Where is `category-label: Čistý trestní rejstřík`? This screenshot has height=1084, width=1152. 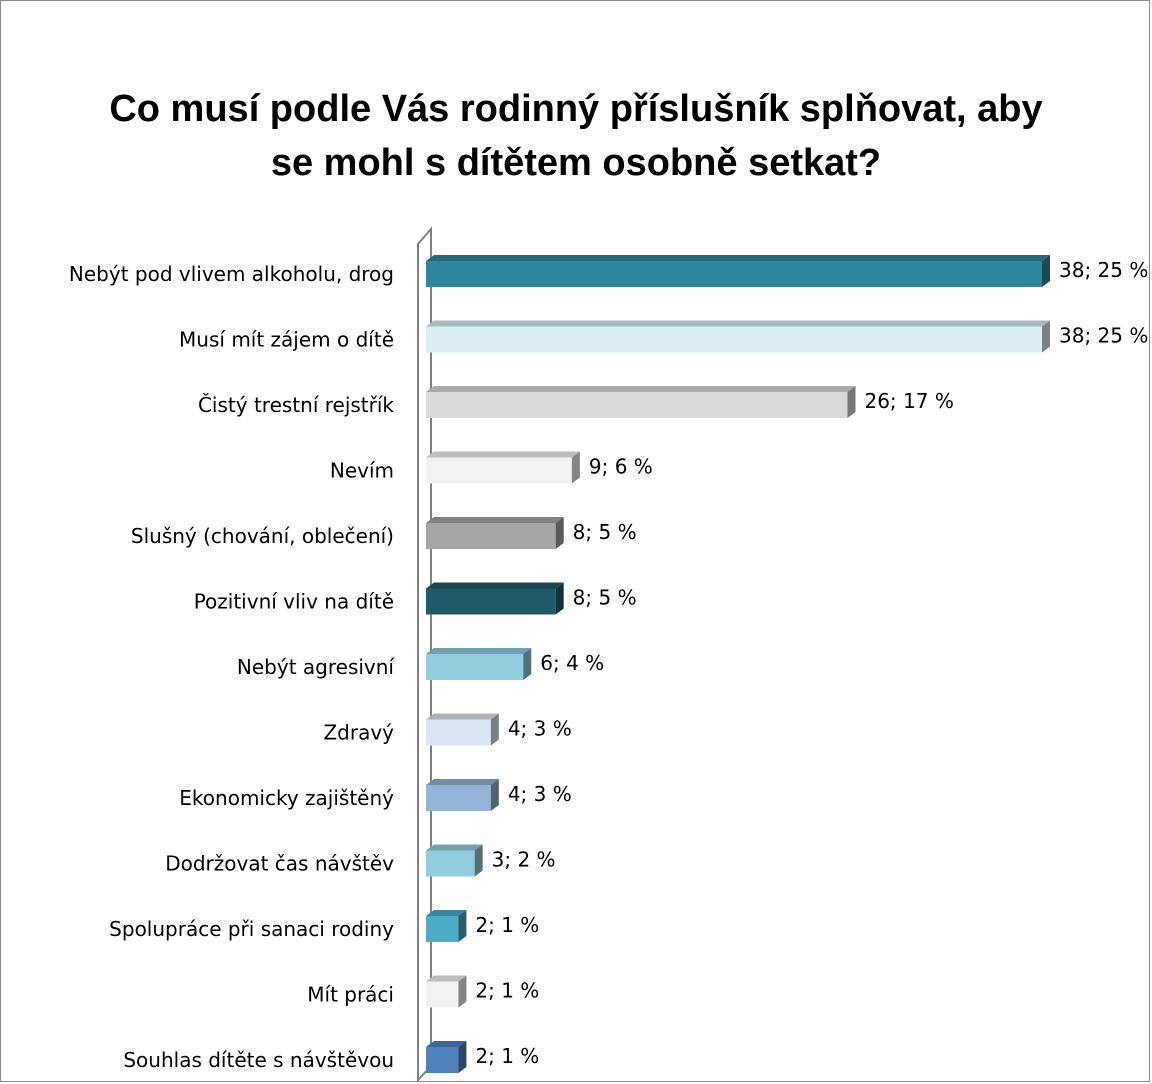
category-label: Čistý trestní rejstřík is located at coordinates (296, 405).